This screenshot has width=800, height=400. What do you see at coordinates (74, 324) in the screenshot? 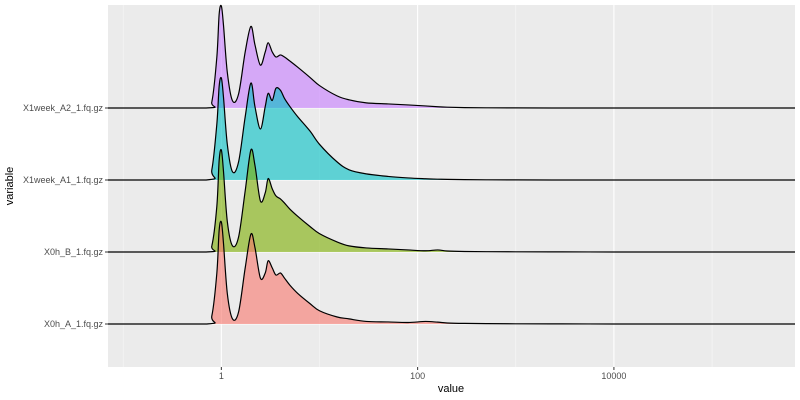
I see `y-tick-label: X0h_A_1.fq.gz` at bounding box center [74, 324].